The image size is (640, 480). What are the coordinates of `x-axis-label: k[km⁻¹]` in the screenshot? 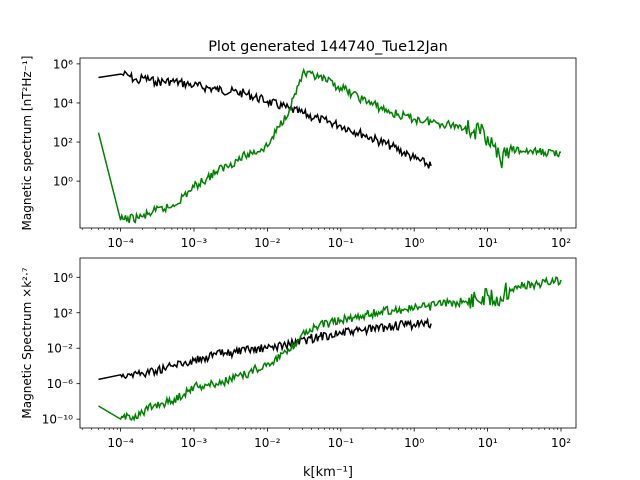 It's located at (328, 472).